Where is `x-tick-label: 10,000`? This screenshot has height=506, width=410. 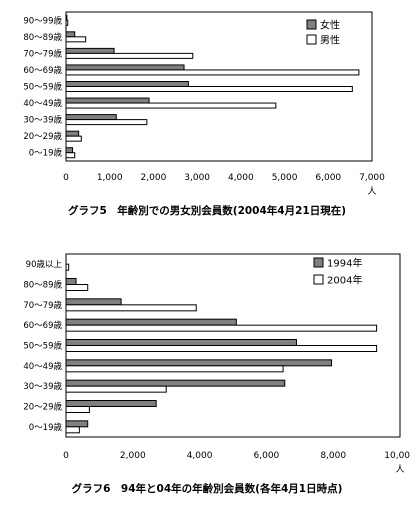 x-tick-label: 10,000 is located at coordinates (397, 456).